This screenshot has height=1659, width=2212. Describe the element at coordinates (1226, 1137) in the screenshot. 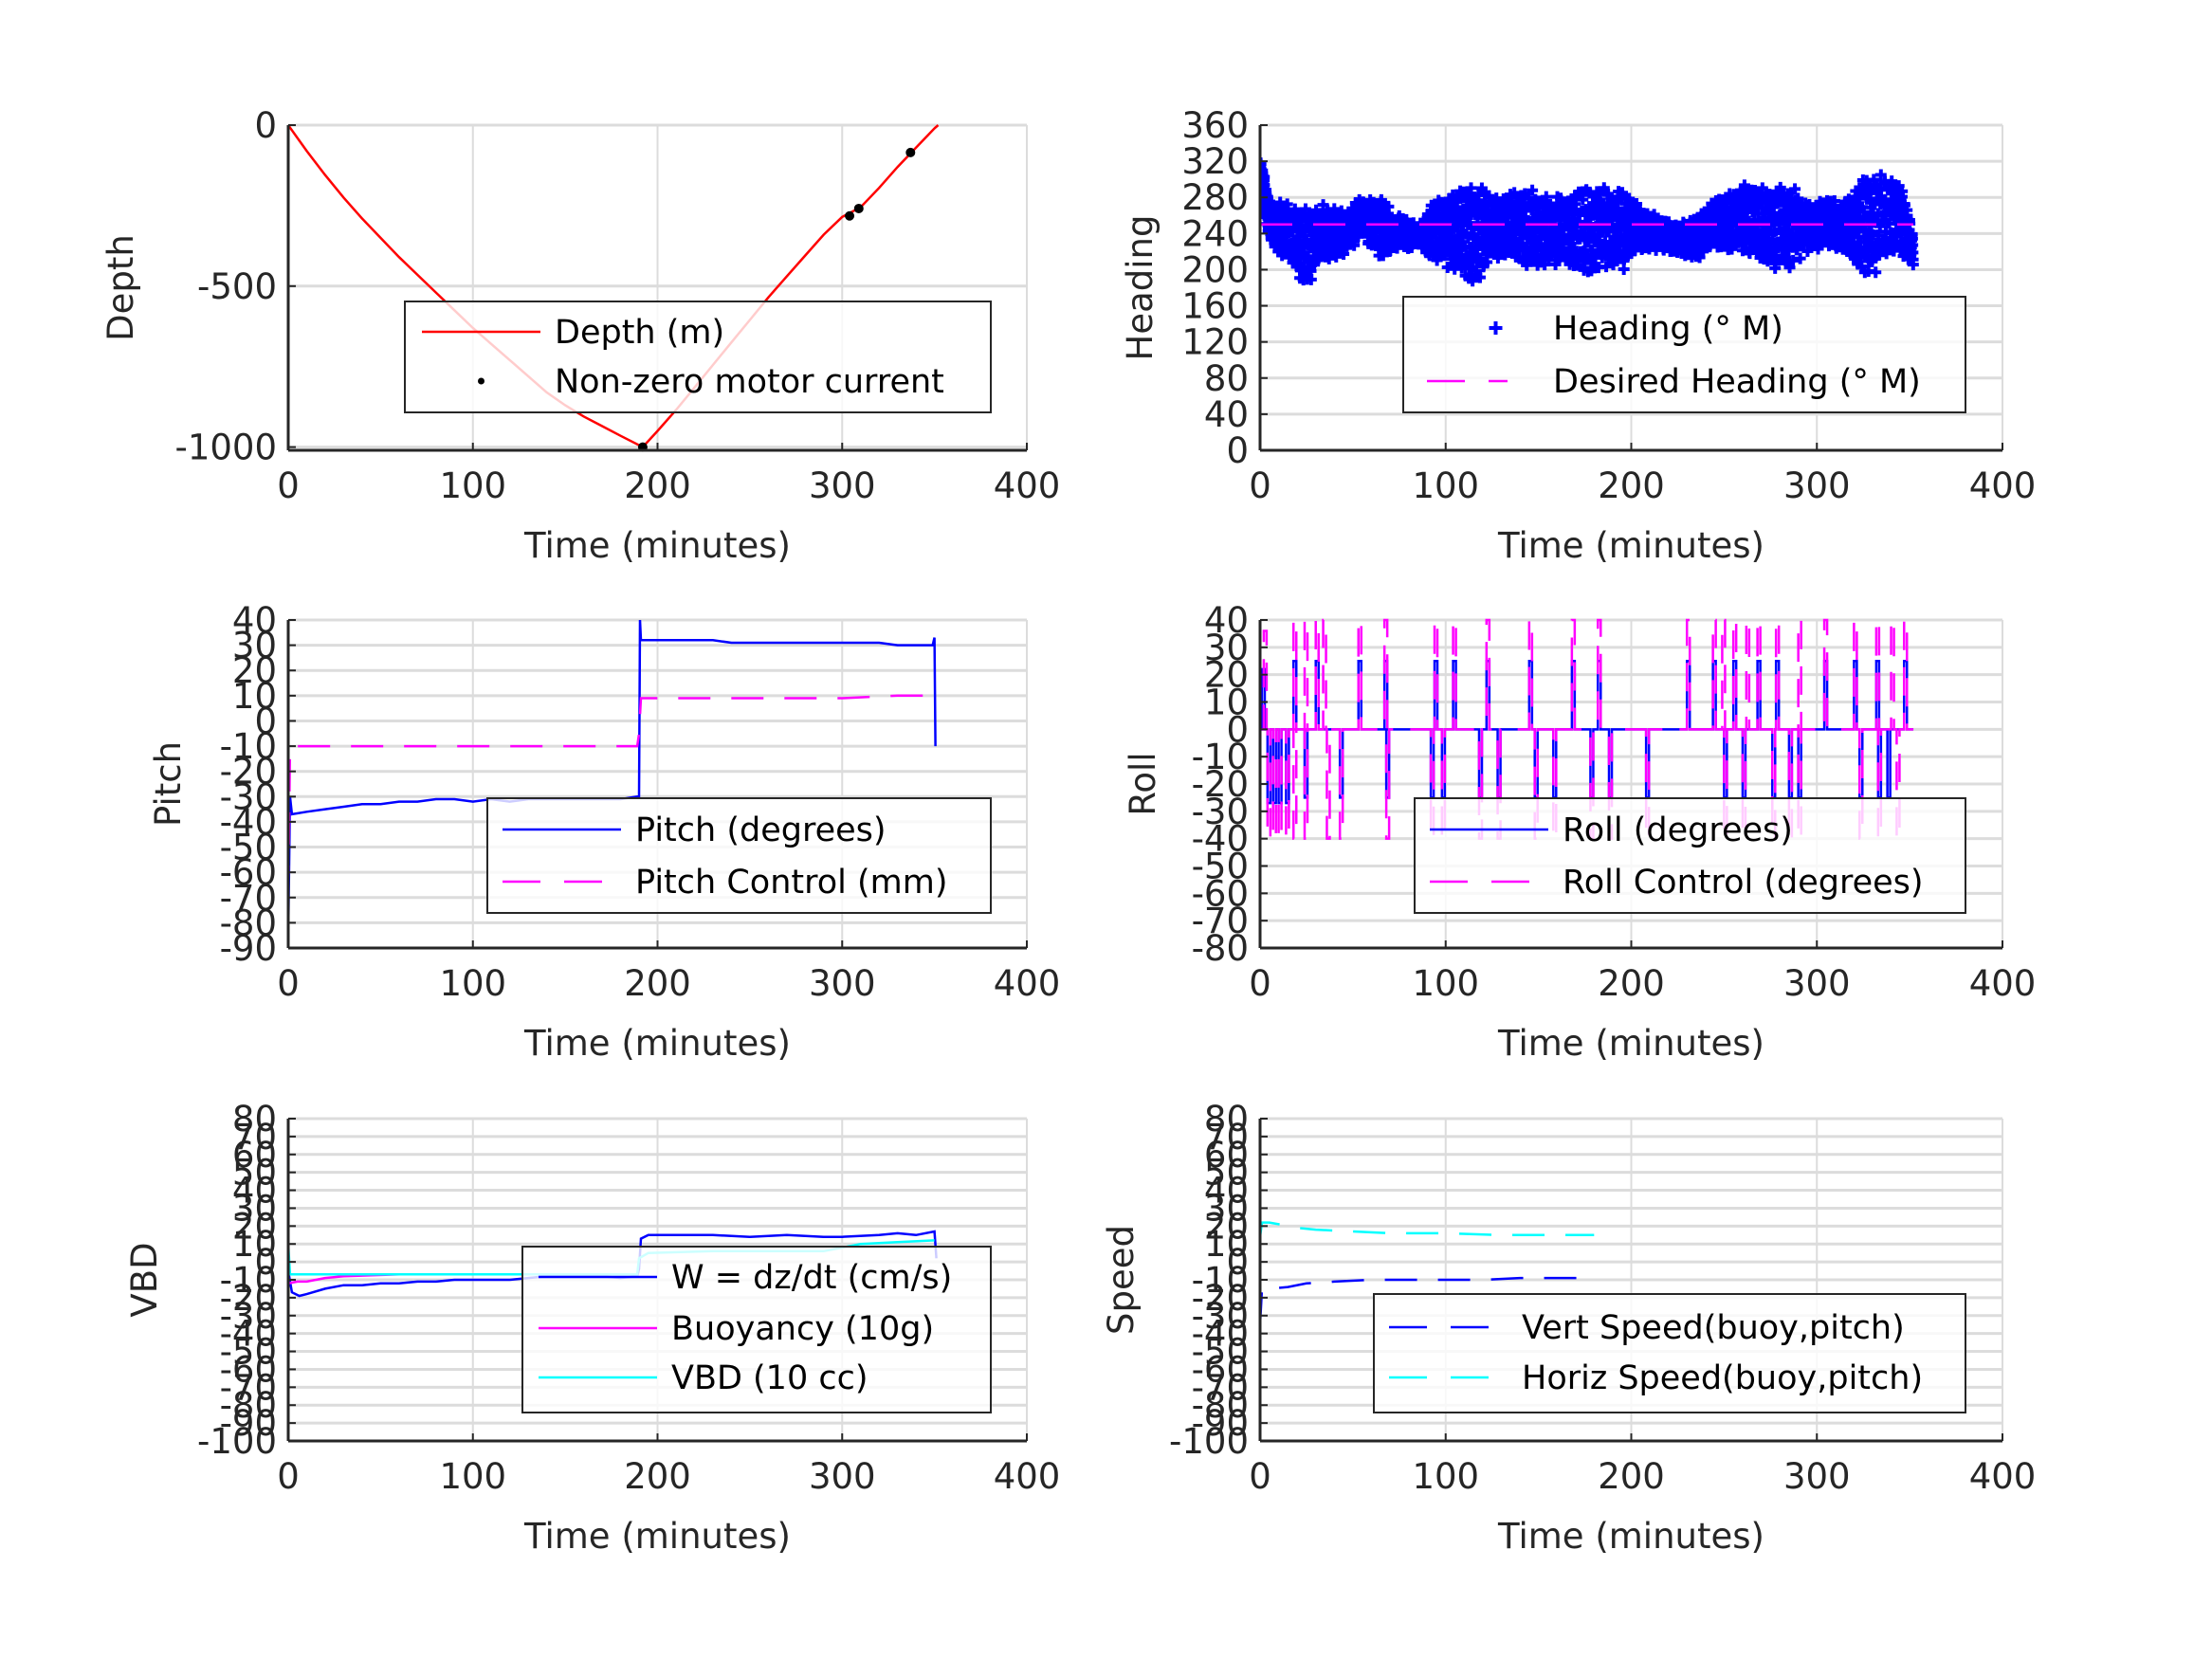

I see `y-tick-label: 70` at that location.